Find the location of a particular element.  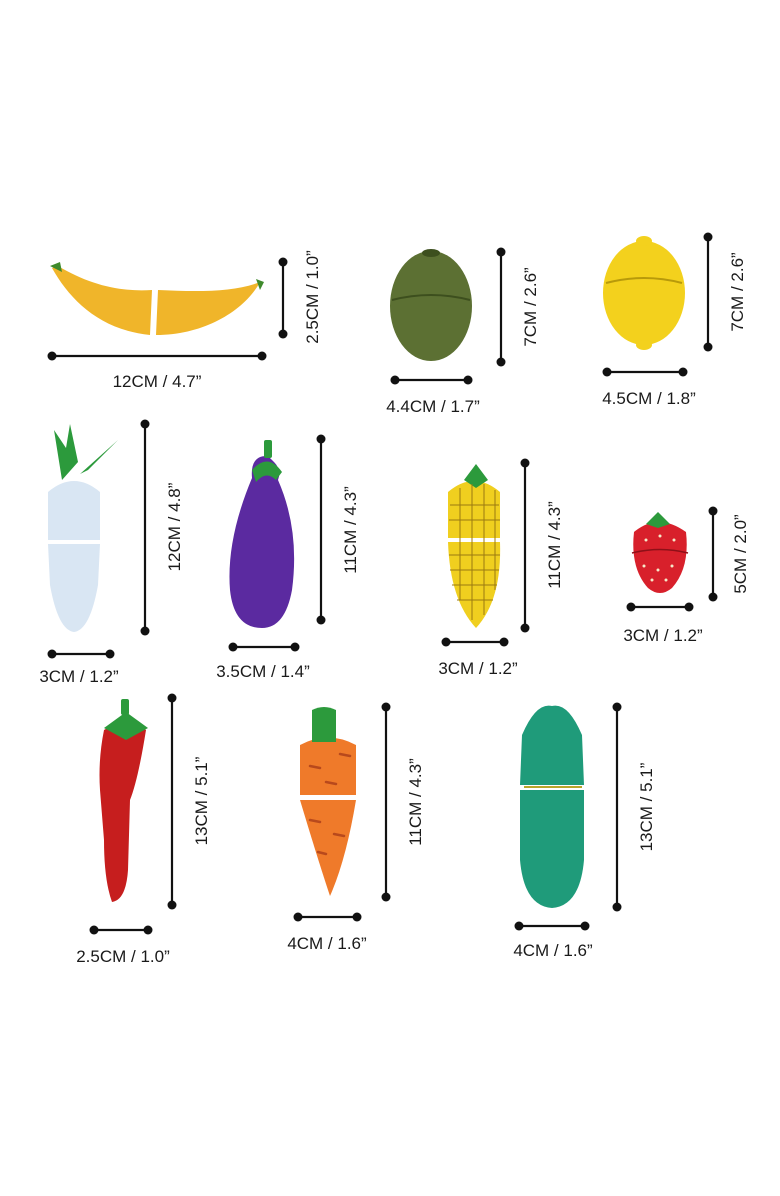

banana-width-label: 12CM / 4.7” is located at coordinates (157, 381).